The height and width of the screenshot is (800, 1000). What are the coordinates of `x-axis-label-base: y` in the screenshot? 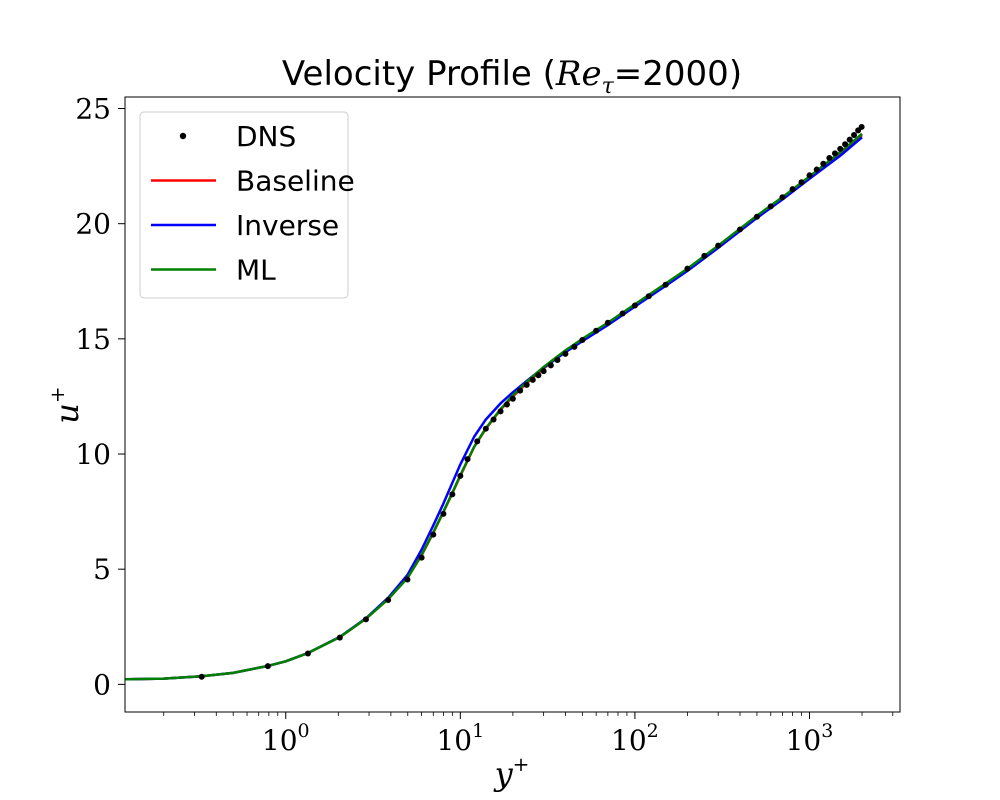 It's located at (503, 774).